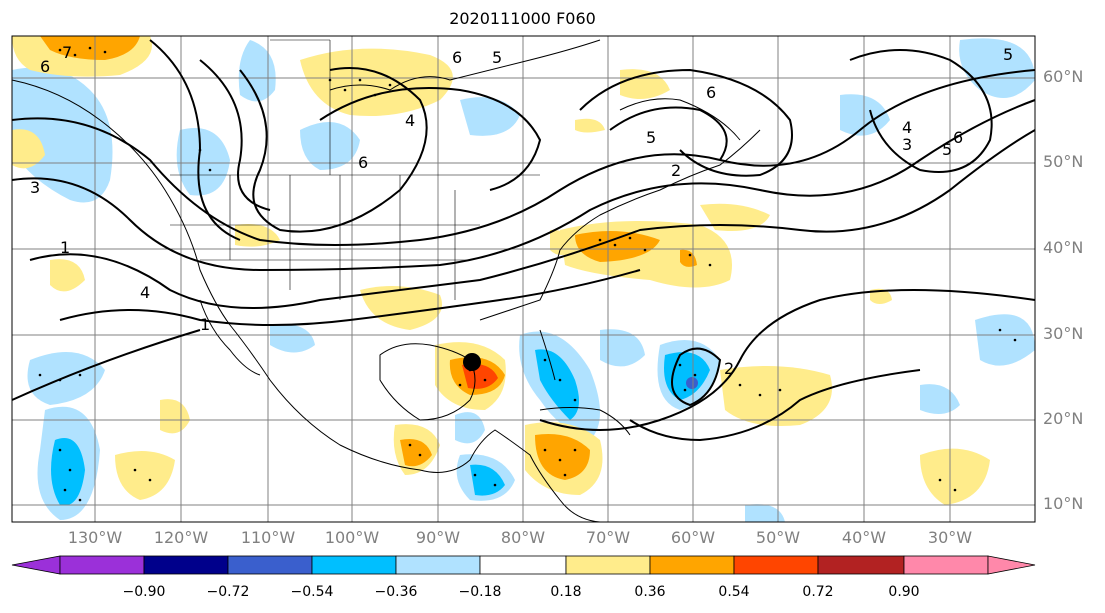 Image resolution: width=1105 pixels, height=613 pixels. Describe the element at coordinates (352, 537) in the screenshot. I see `lon-label: 100°W` at that location.